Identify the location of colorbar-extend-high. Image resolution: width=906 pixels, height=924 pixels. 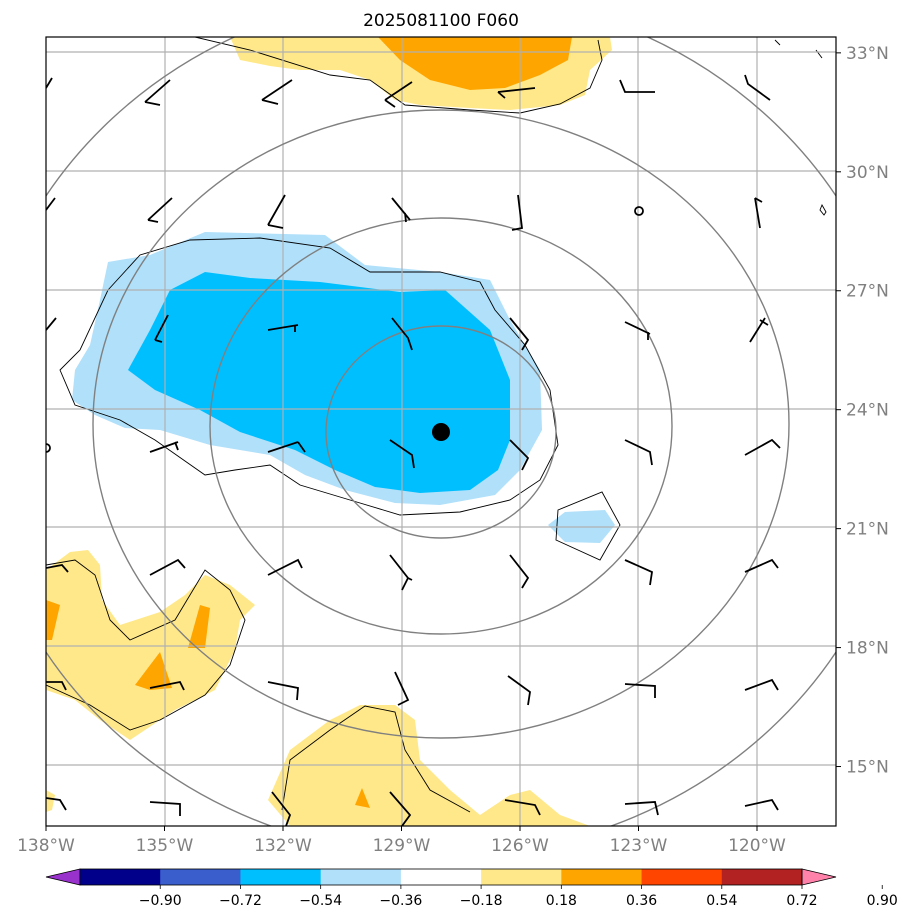
(819, 877).